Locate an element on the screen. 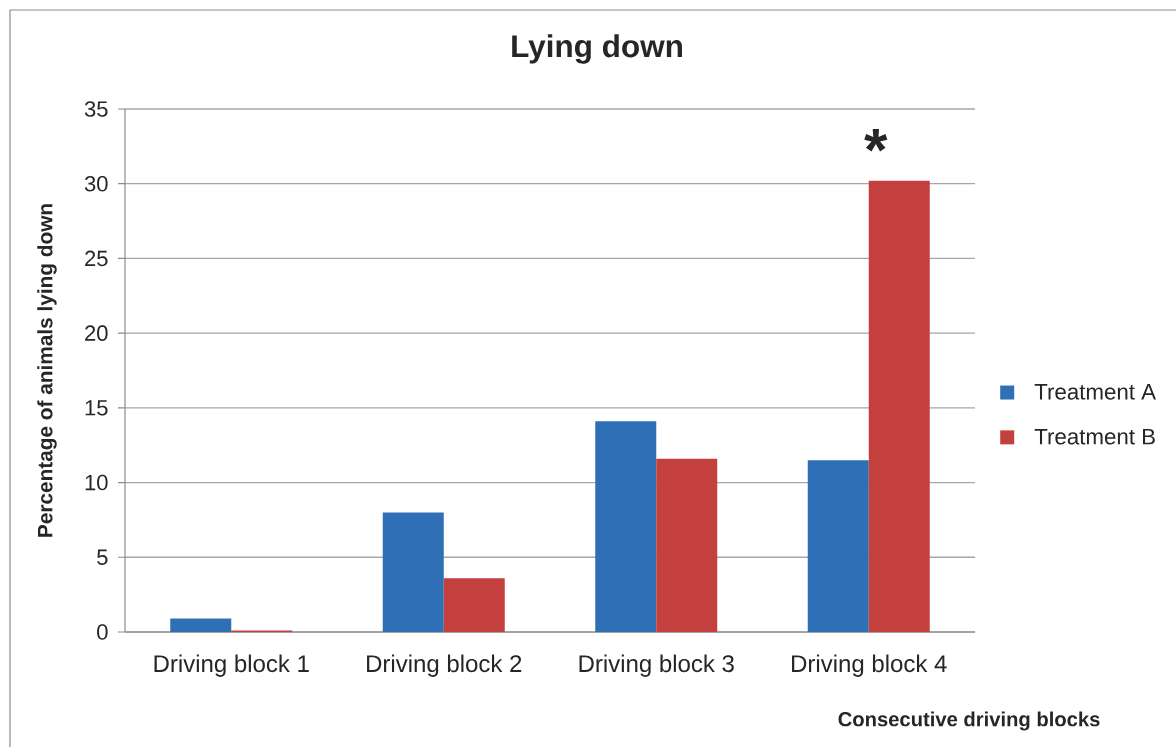 The height and width of the screenshot is (747, 1176). y-axis-title: Percentage of animals lying down is located at coordinates (47, 370).